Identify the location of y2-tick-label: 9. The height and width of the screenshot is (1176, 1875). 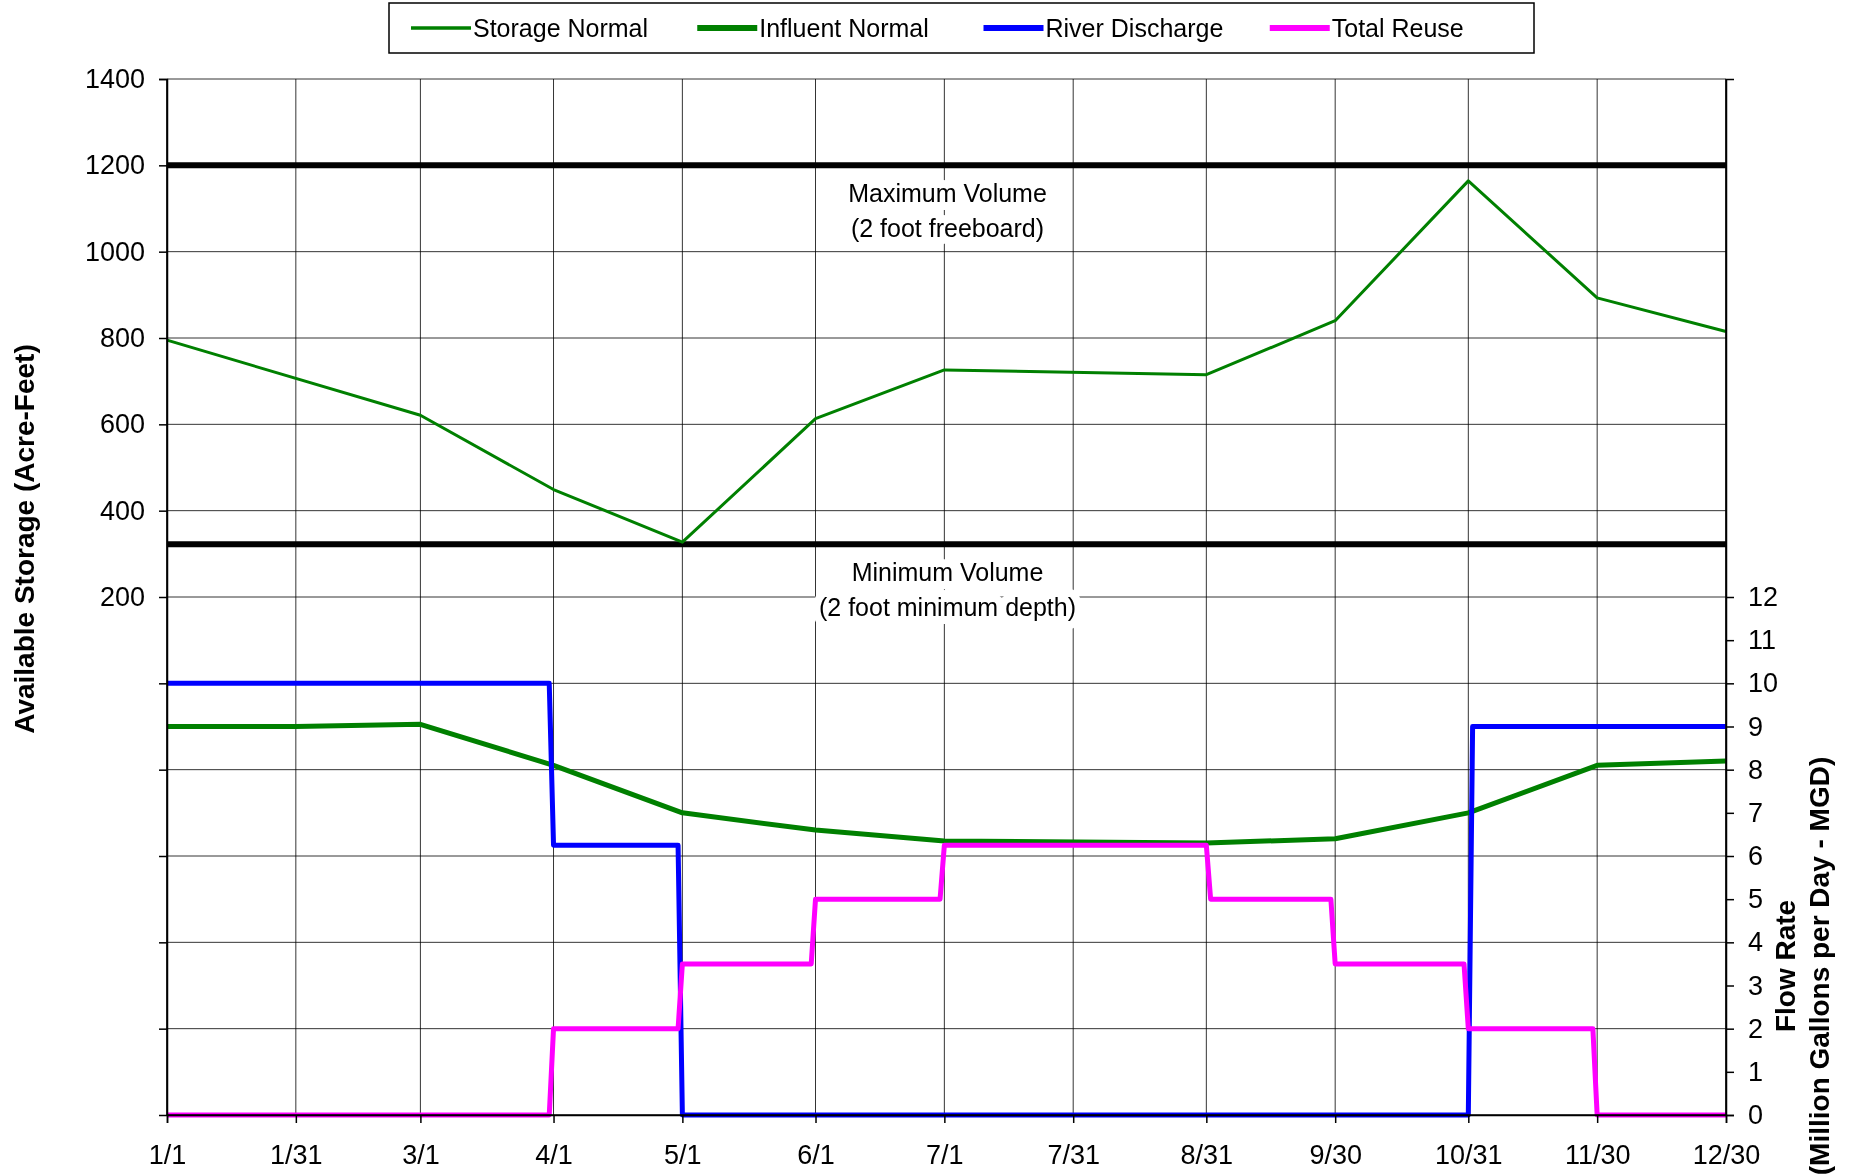
(1756, 726).